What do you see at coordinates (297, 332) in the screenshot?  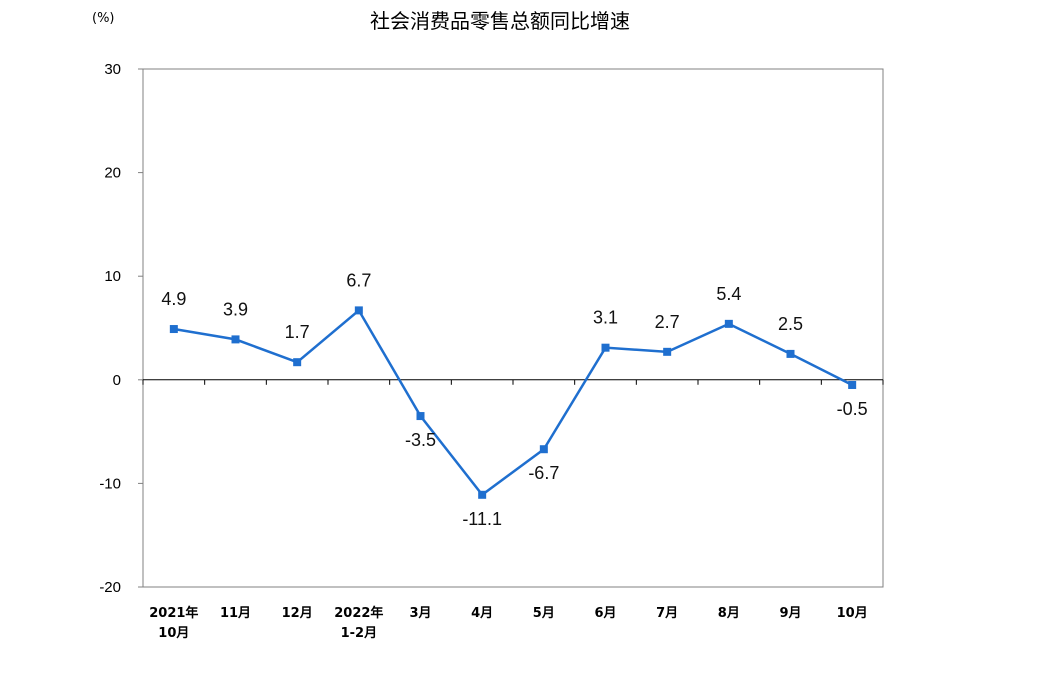 I see `data-label: 1.7` at bounding box center [297, 332].